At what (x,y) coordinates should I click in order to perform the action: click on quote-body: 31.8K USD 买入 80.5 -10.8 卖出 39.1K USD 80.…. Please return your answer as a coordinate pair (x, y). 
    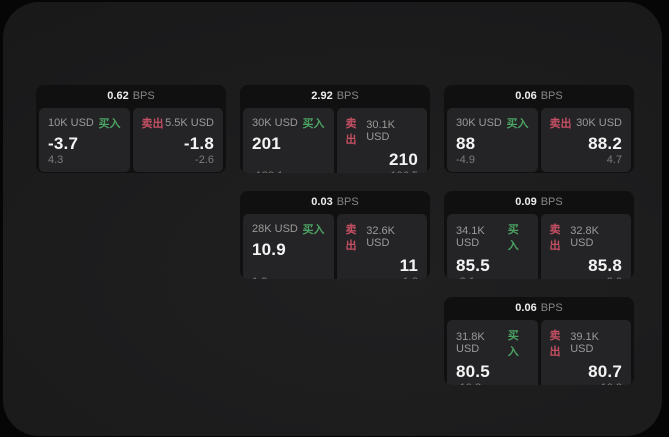
    Looking at the image, I should click on (539, 352).